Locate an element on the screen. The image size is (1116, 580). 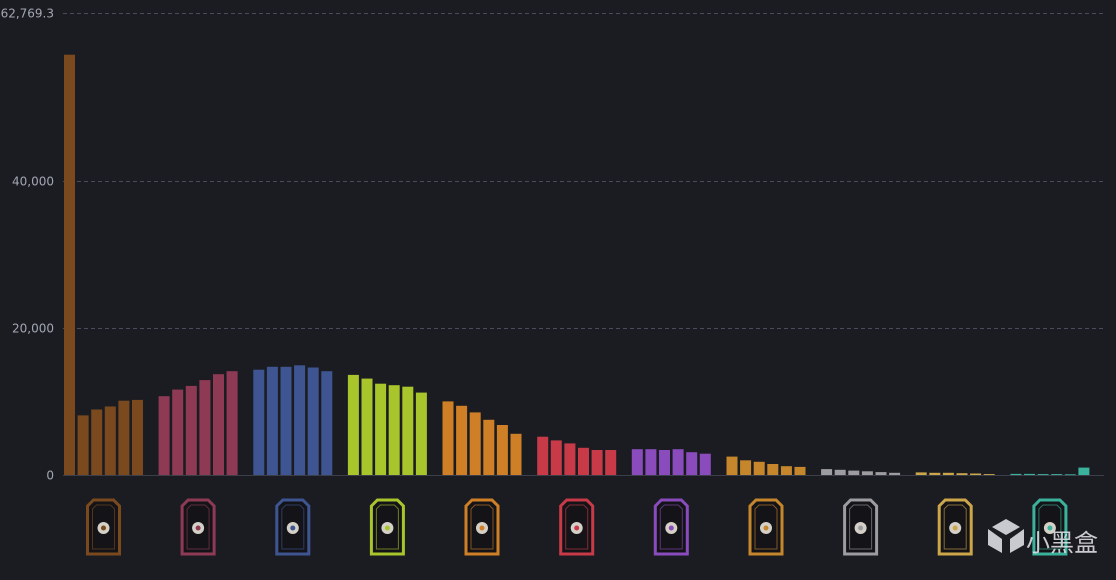
hand-icon is located at coordinates (103, 527).